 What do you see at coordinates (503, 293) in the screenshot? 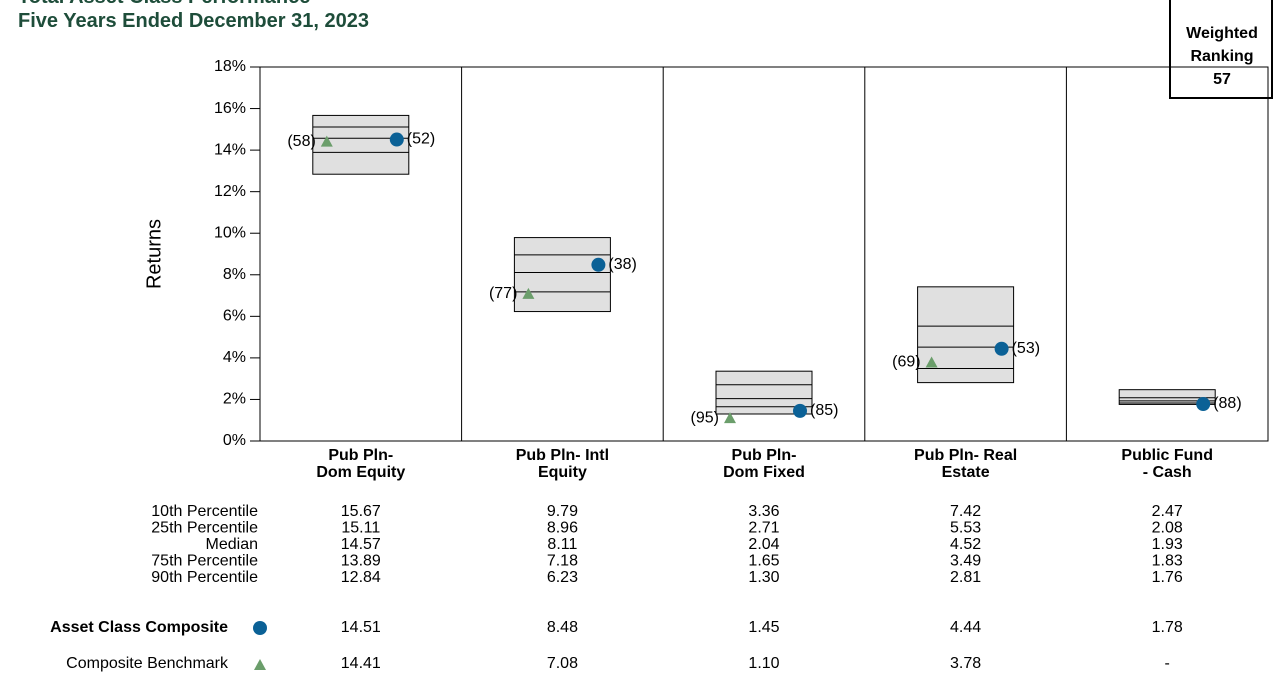
I see `benchmark-rank: (77)` at bounding box center [503, 293].